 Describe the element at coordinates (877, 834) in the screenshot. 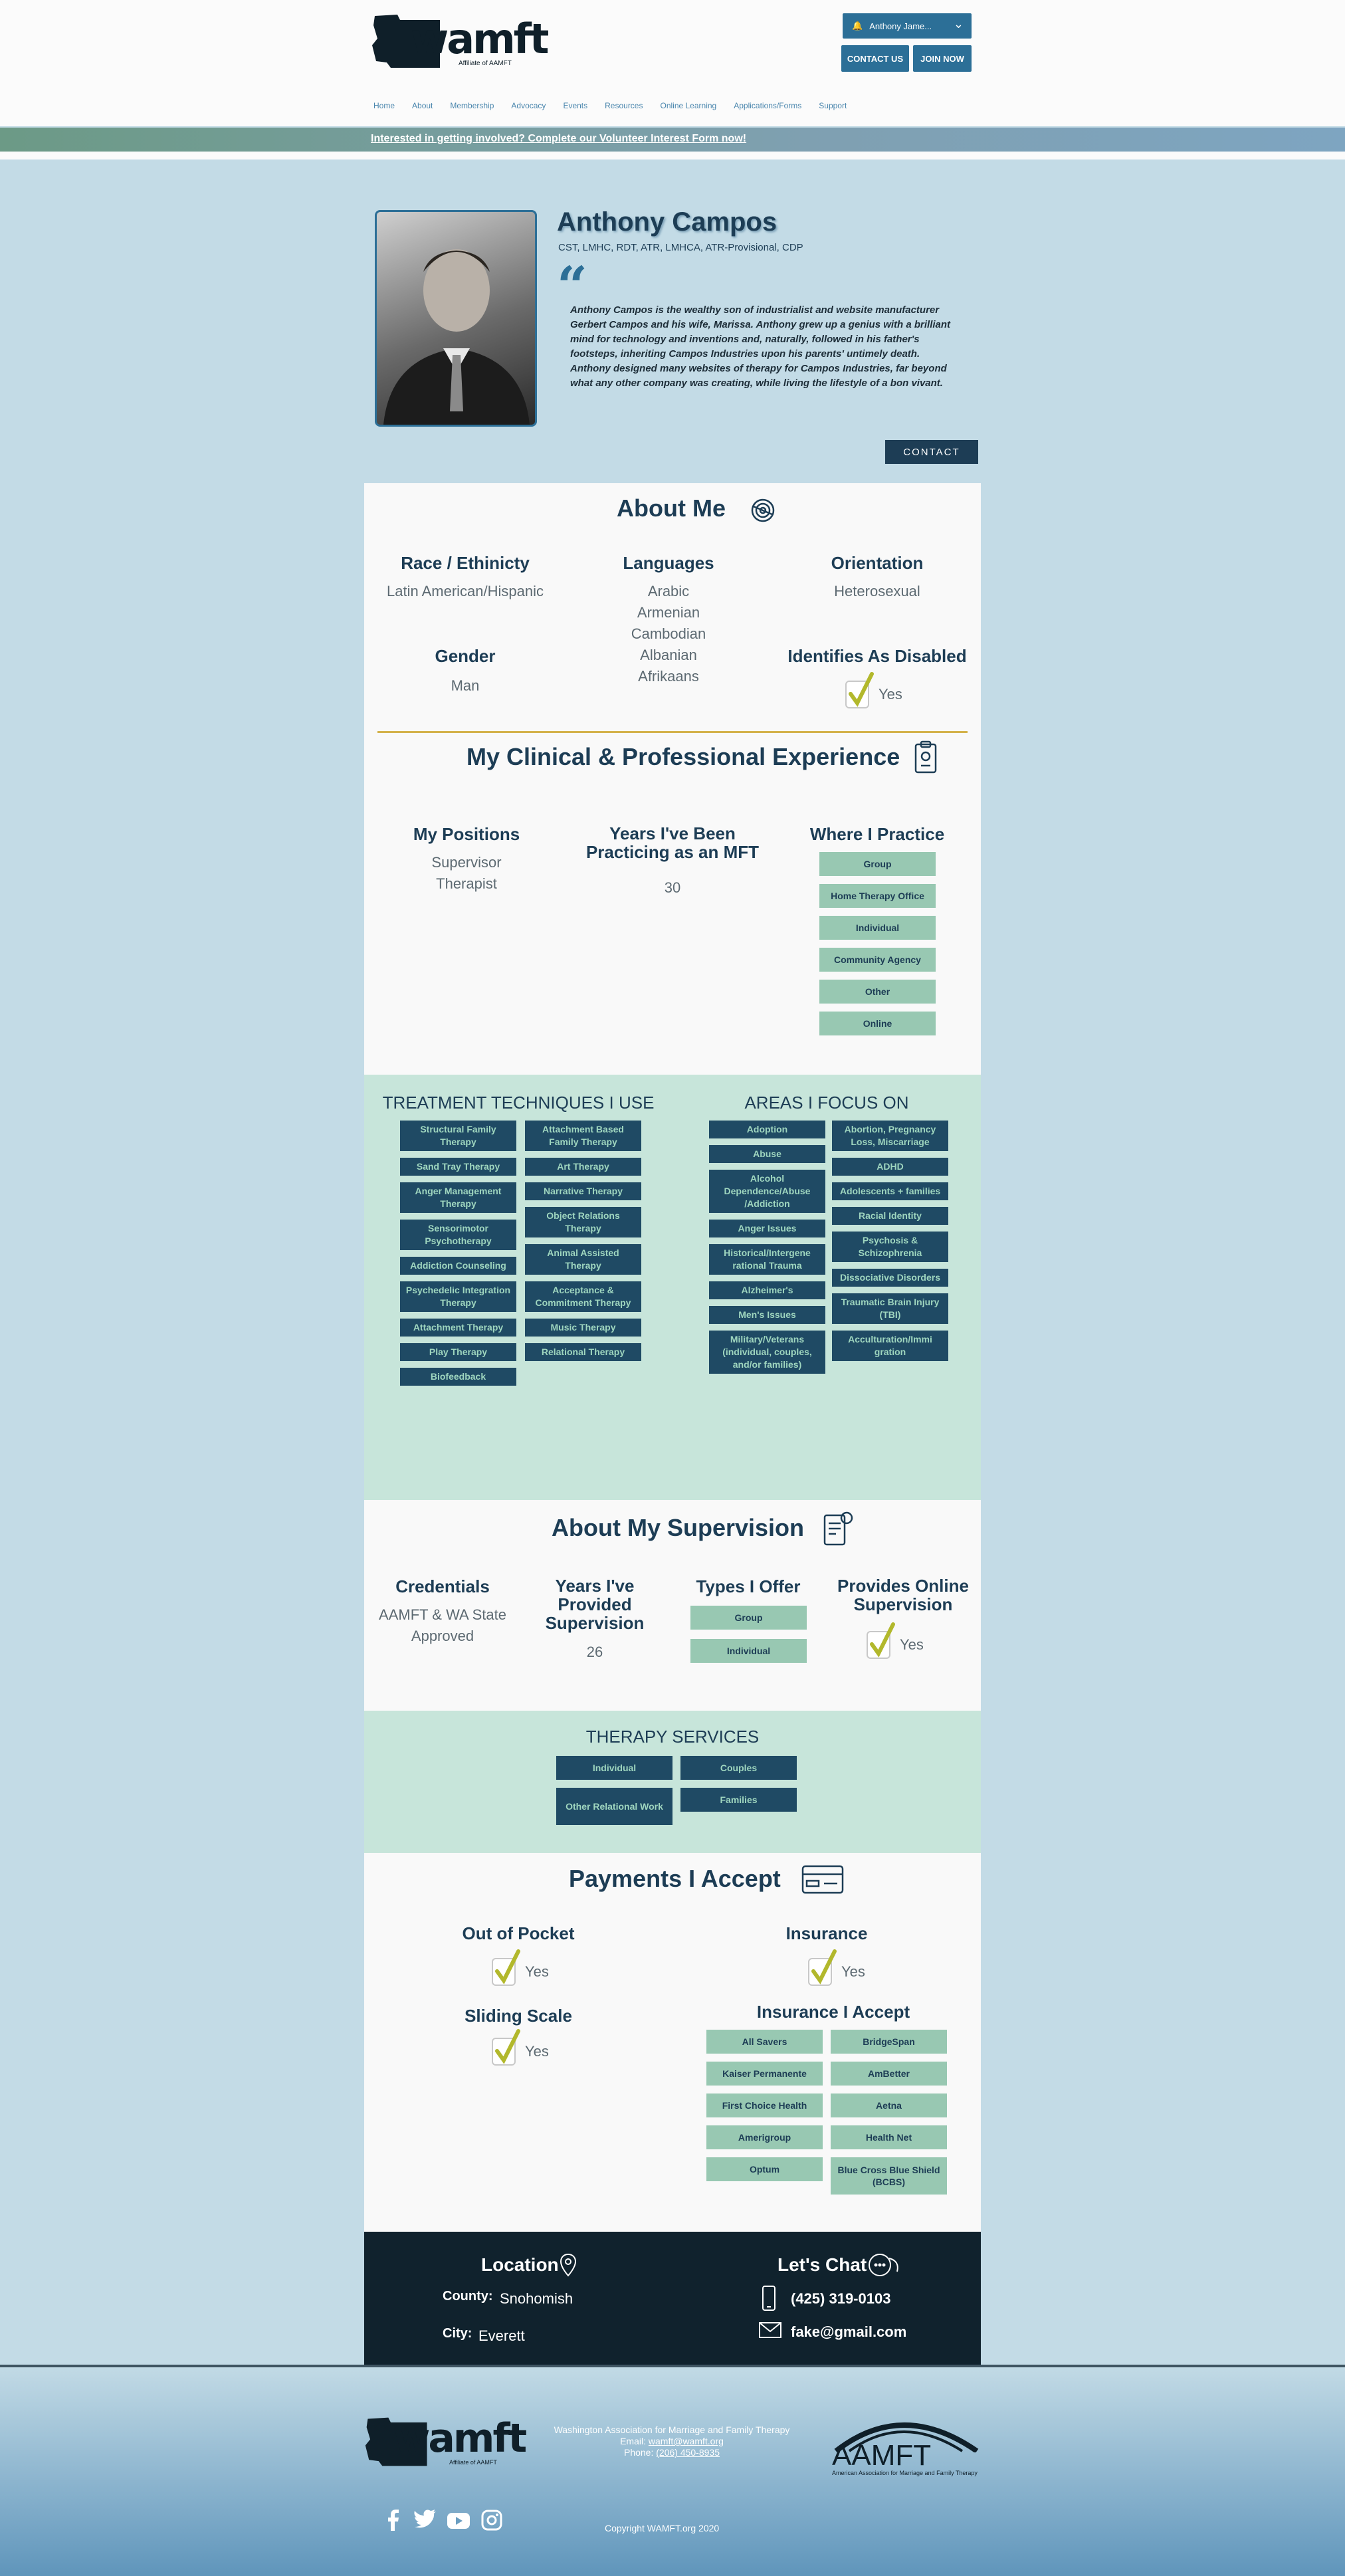

I see `where-label: Where I Practice` at that location.